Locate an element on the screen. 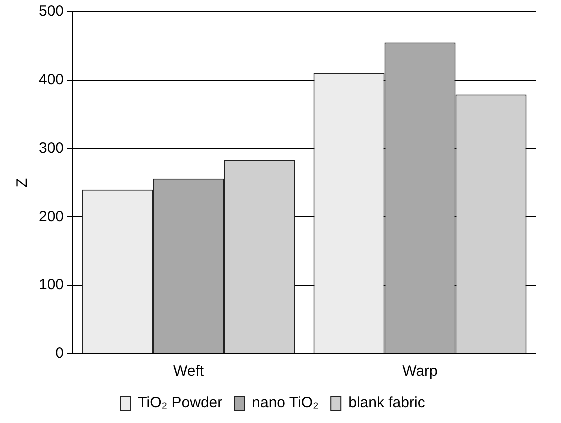 The image size is (561, 423). y-tick-label: 300 is located at coordinates (51, 148).